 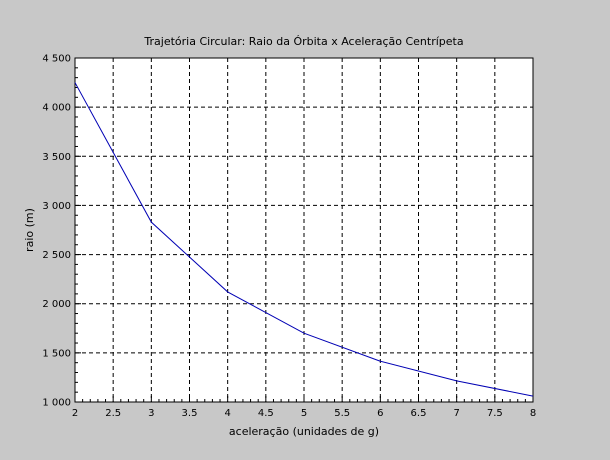 What do you see at coordinates (75, 413) in the screenshot?
I see `x-tick-label: 2` at bounding box center [75, 413].